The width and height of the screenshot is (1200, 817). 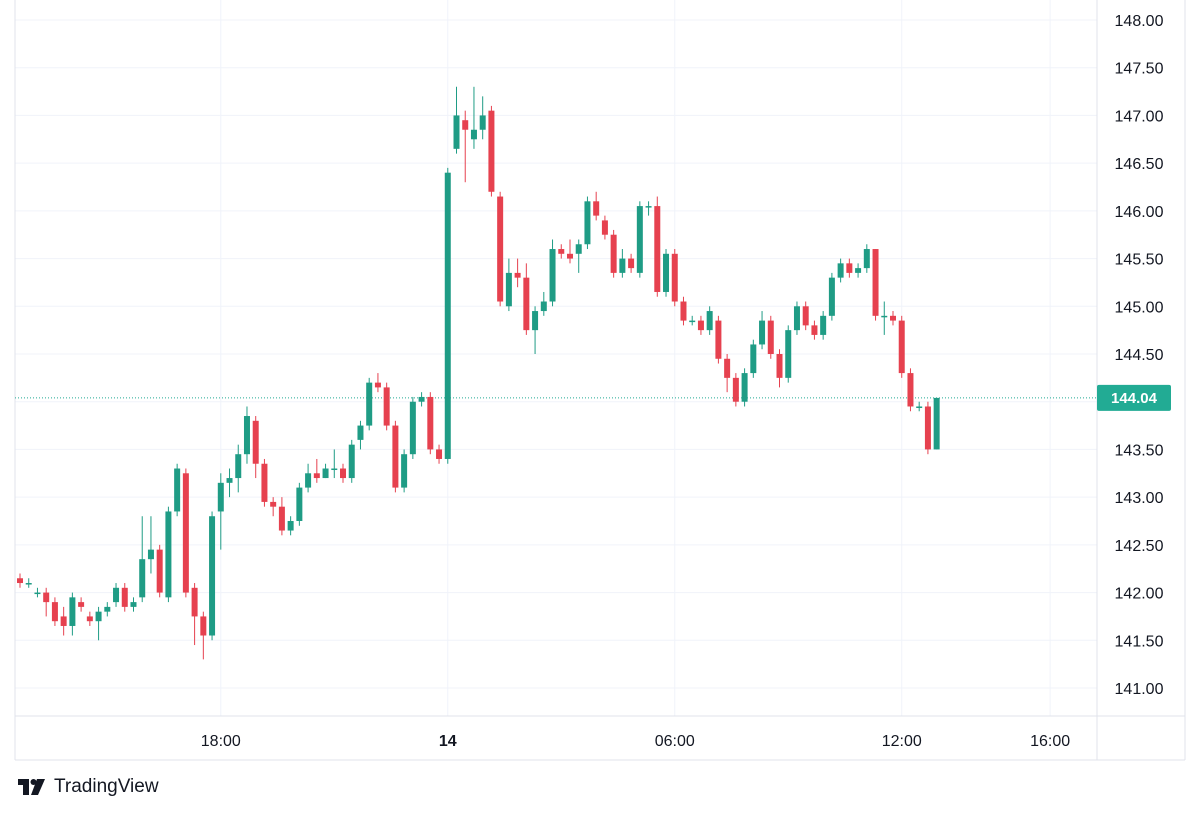 I want to click on y-tick-label: 145.00, so click(x=1139, y=307).